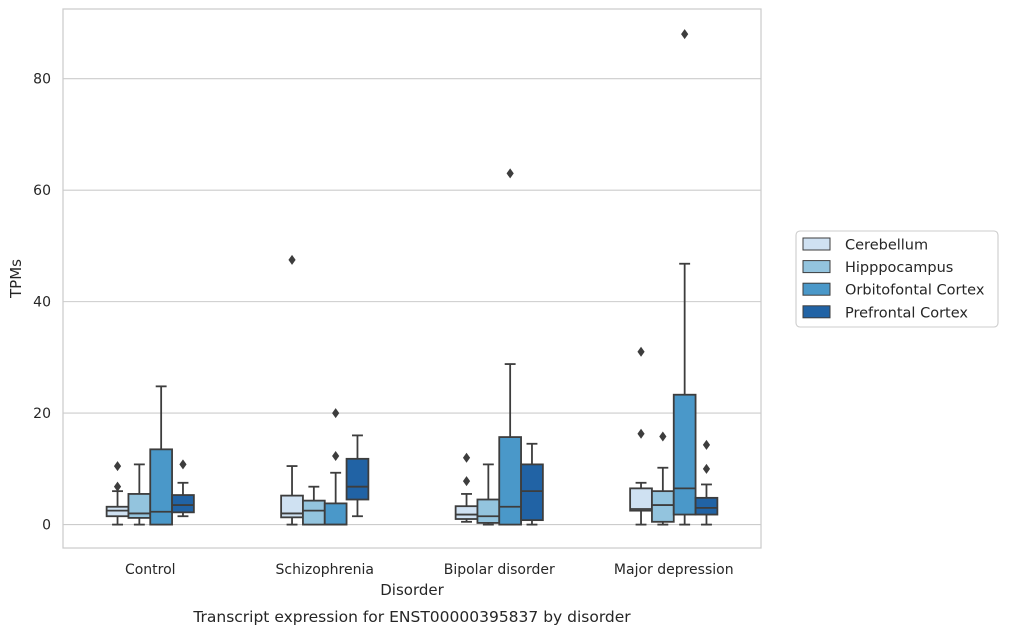 The image size is (1009, 634). I want to click on box-orbitofontal-cortex-control, so click(161, 455).